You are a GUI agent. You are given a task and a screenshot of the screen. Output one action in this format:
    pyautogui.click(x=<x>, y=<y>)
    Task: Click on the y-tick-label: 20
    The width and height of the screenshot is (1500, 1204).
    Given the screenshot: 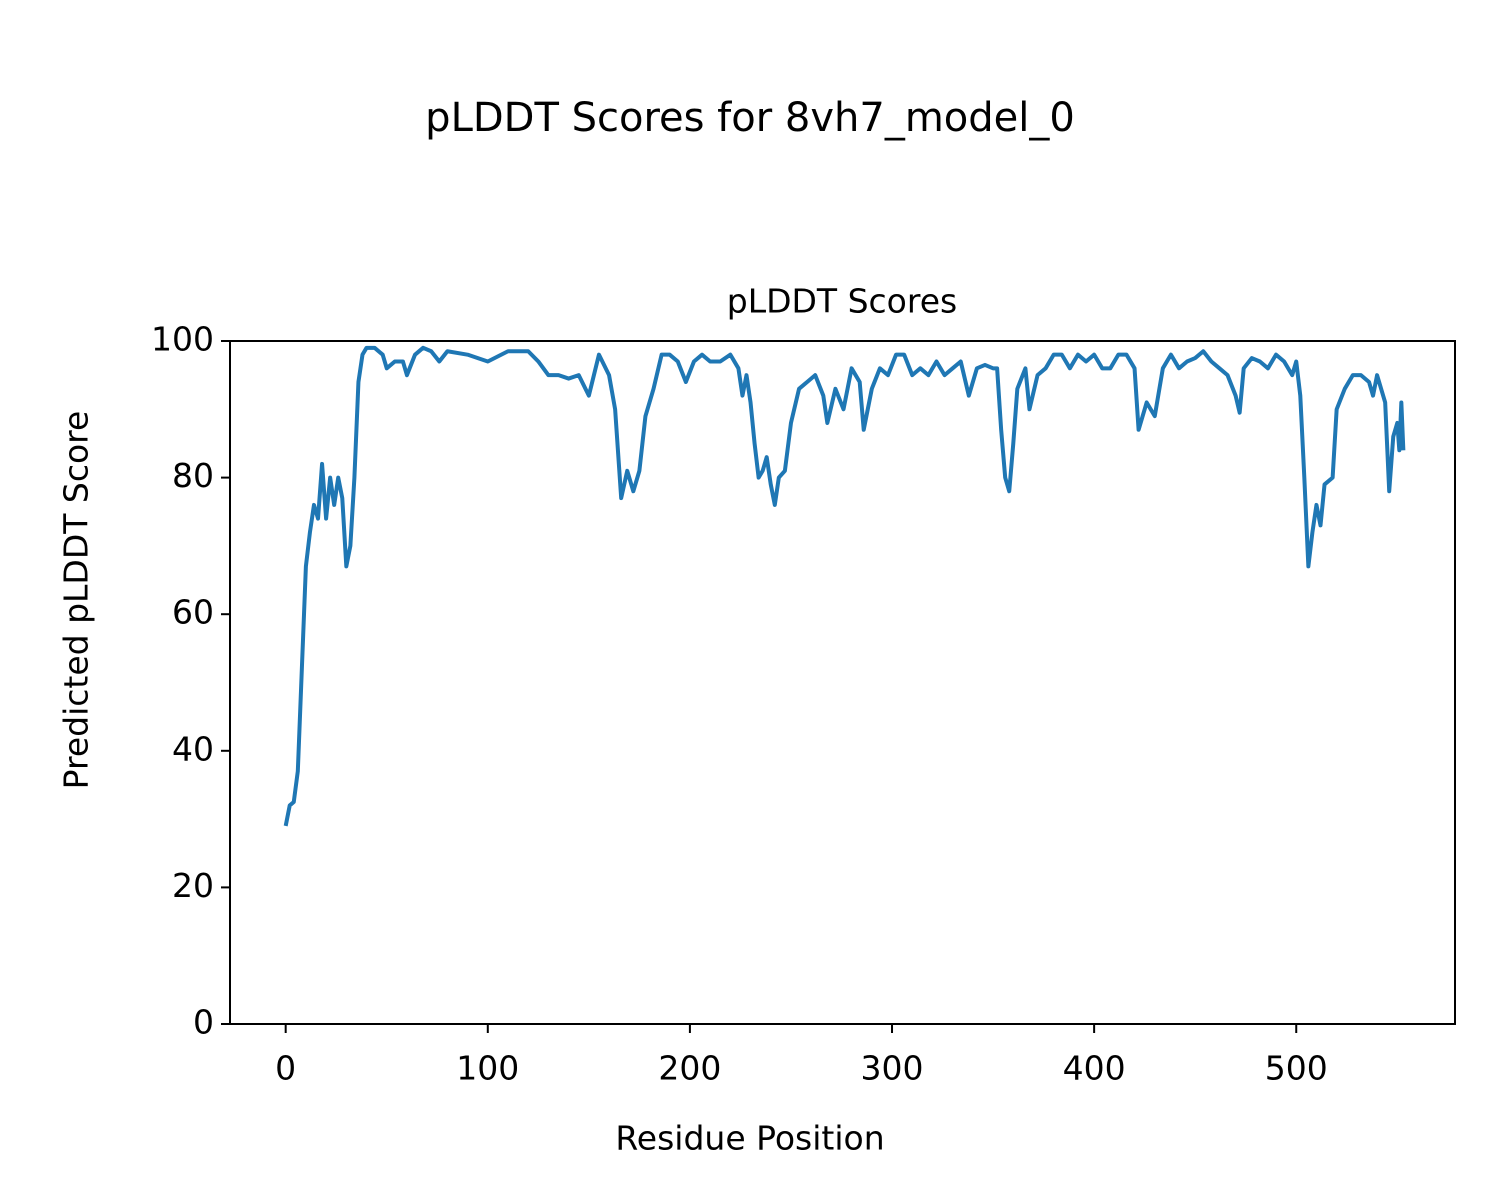 What is the action you would take?
    pyautogui.click(x=193, y=885)
    